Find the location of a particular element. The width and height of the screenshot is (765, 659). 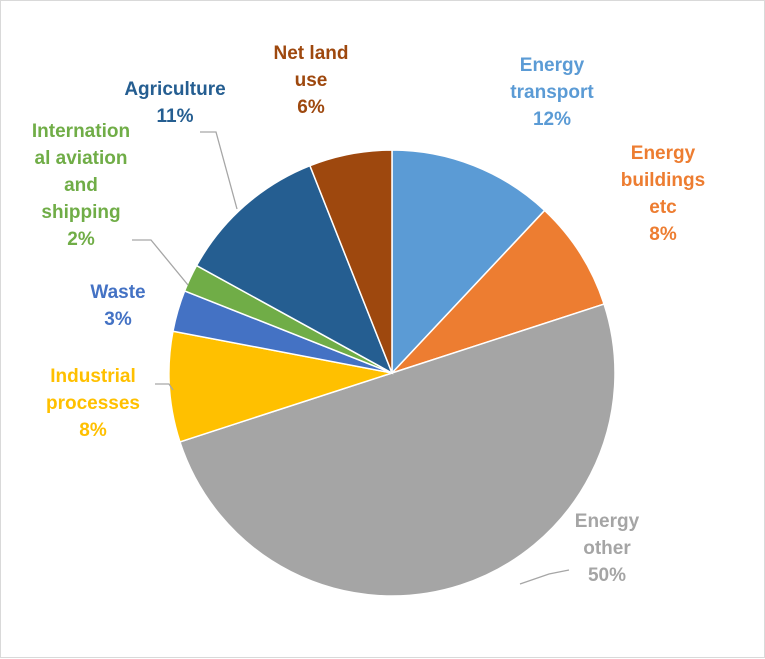

data-label-line: Net land is located at coordinates (311, 53).